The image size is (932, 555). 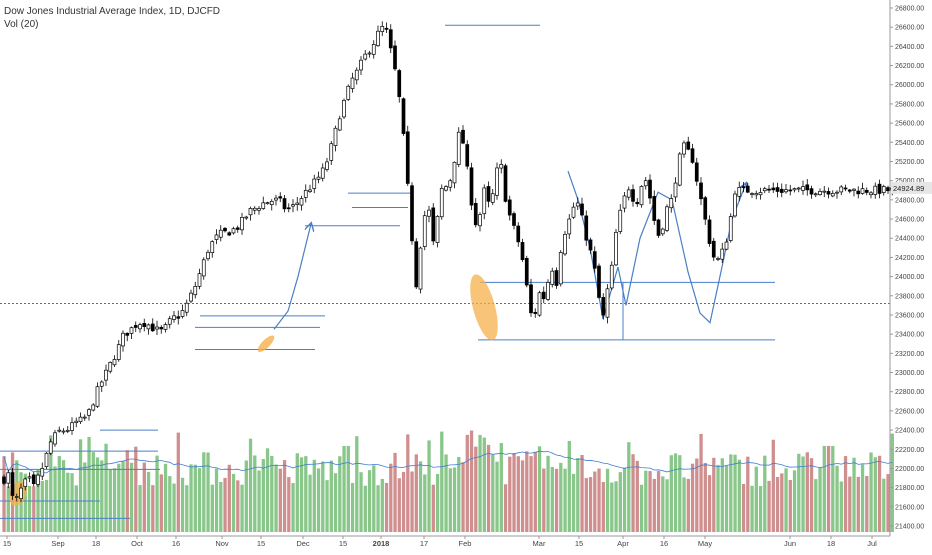 I want to click on price-tick-label: 22200.00, so click(x=909, y=450).